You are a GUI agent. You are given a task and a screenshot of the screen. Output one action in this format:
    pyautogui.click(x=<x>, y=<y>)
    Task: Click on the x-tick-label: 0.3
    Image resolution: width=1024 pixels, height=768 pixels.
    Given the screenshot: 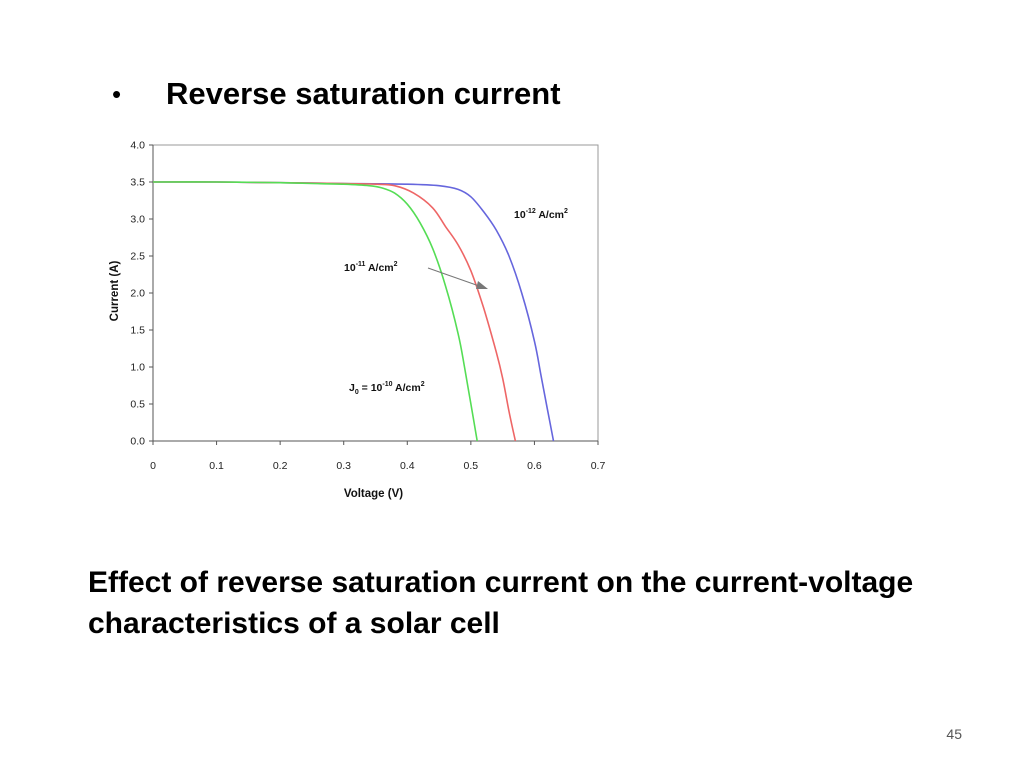 What is the action you would take?
    pyautogui.click(x=343, y=466)
    